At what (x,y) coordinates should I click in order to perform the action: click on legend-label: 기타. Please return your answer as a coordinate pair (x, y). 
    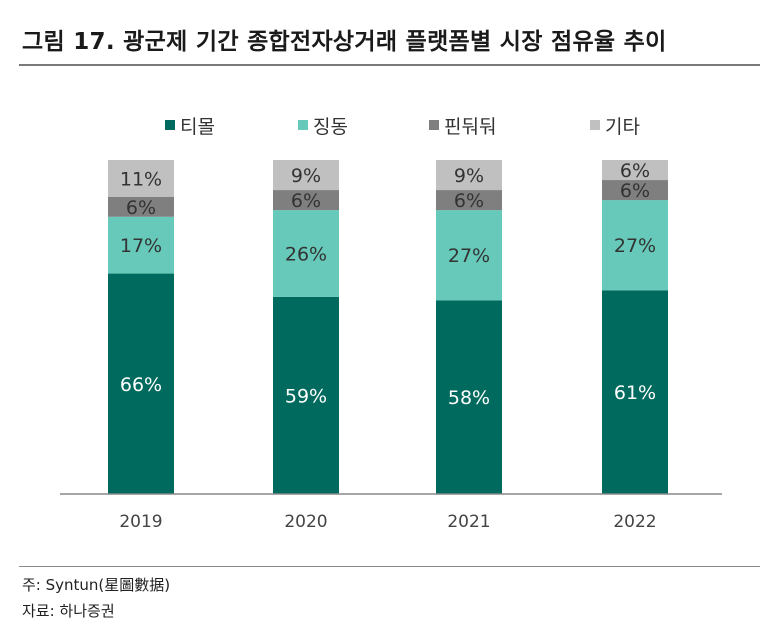
    Looking at the image, I should click on (622, 127).